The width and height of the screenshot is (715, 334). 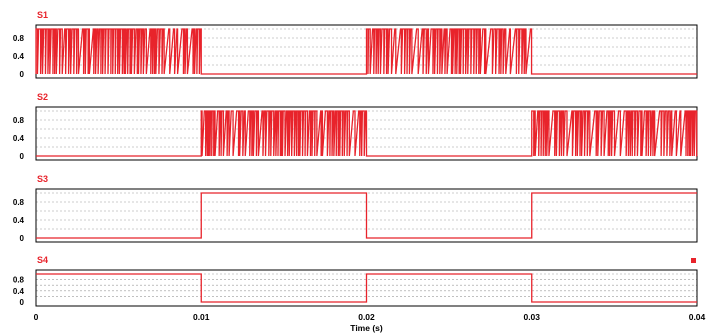 I want to click on panel-s4: S4 0.8 0.4 0, so click(x=355, y=281).